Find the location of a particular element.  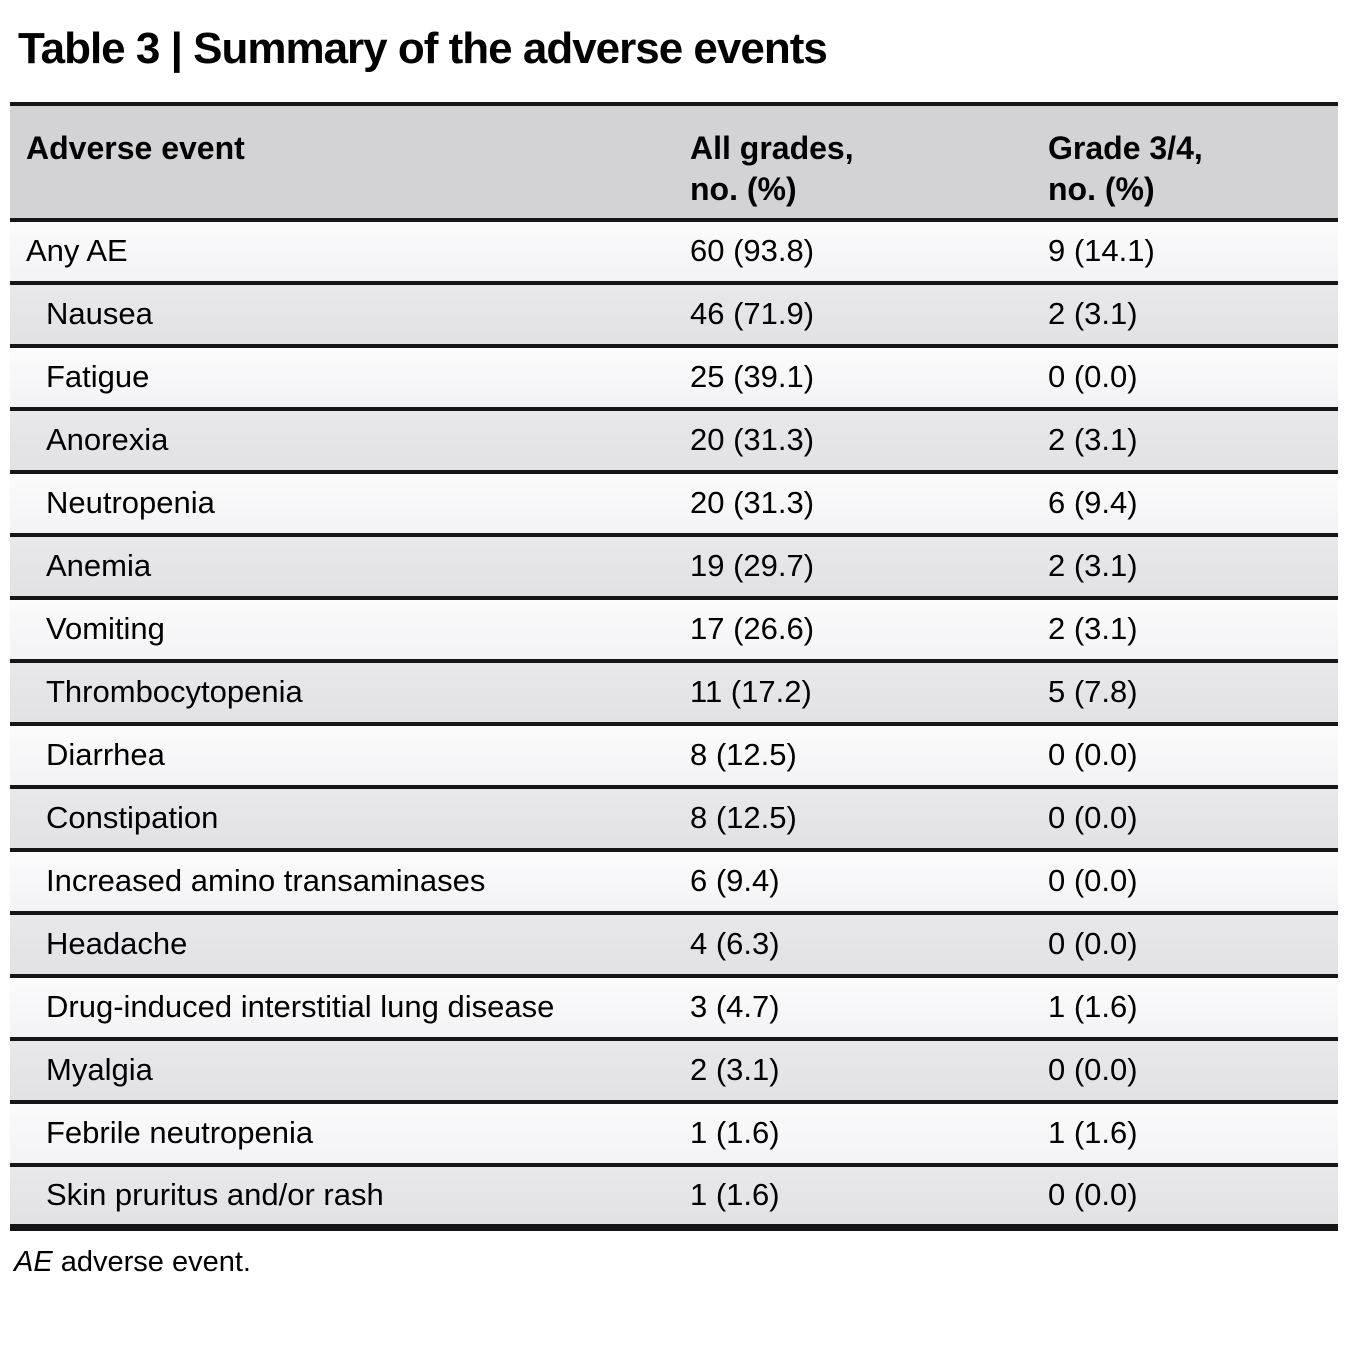

table-row: Myalgia 2 (3.1) 0 (0.0) is located at coordinates (674, 1071).